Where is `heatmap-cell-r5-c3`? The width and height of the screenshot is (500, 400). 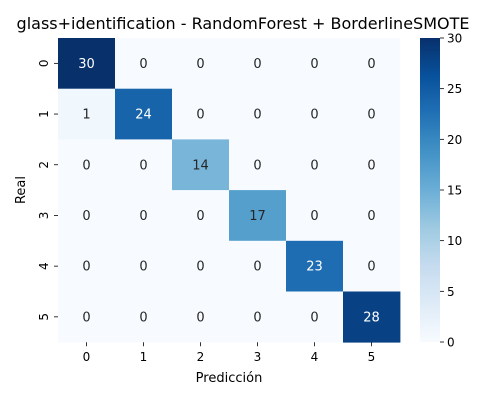 heatmap-cell-r5-c3 is located at coordinates (258, 317).